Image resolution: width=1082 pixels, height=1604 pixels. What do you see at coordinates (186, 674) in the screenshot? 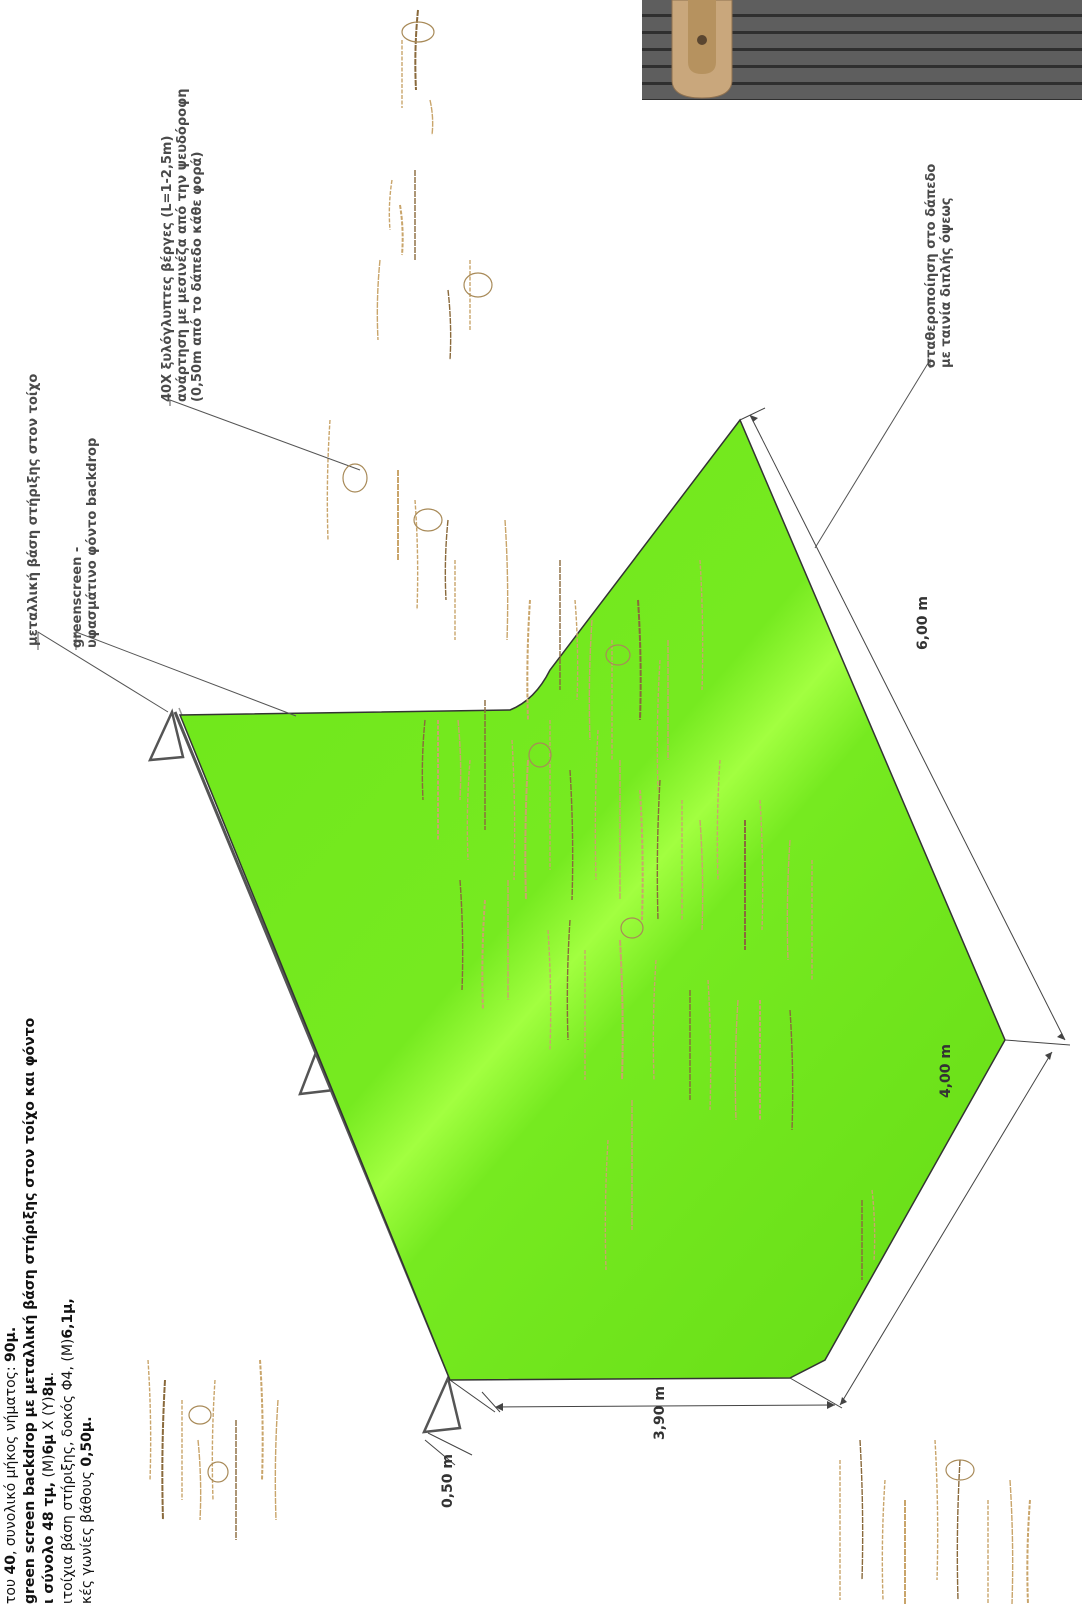
I see `leader-greenscreen` at bounding box center [186, 674].